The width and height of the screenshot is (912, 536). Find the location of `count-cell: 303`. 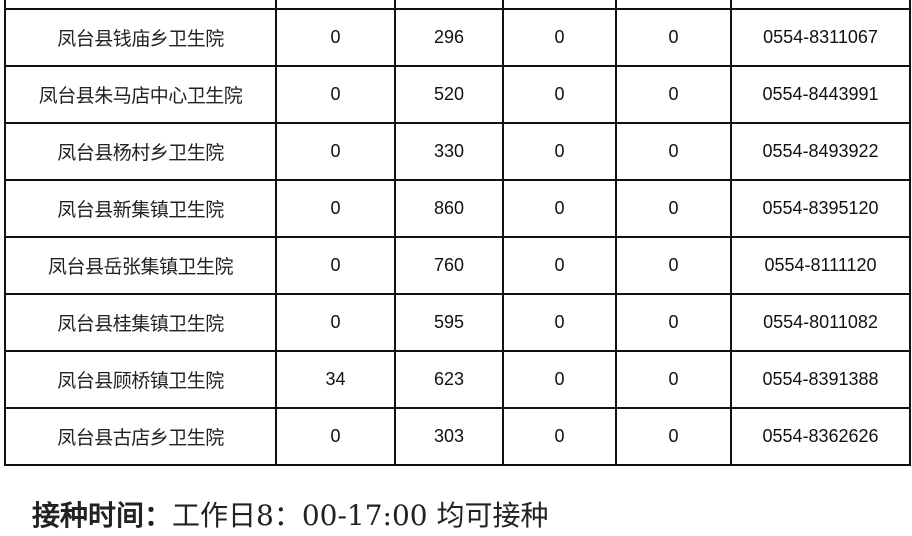

count-cell: 303 is located at coordinates (449, 436).